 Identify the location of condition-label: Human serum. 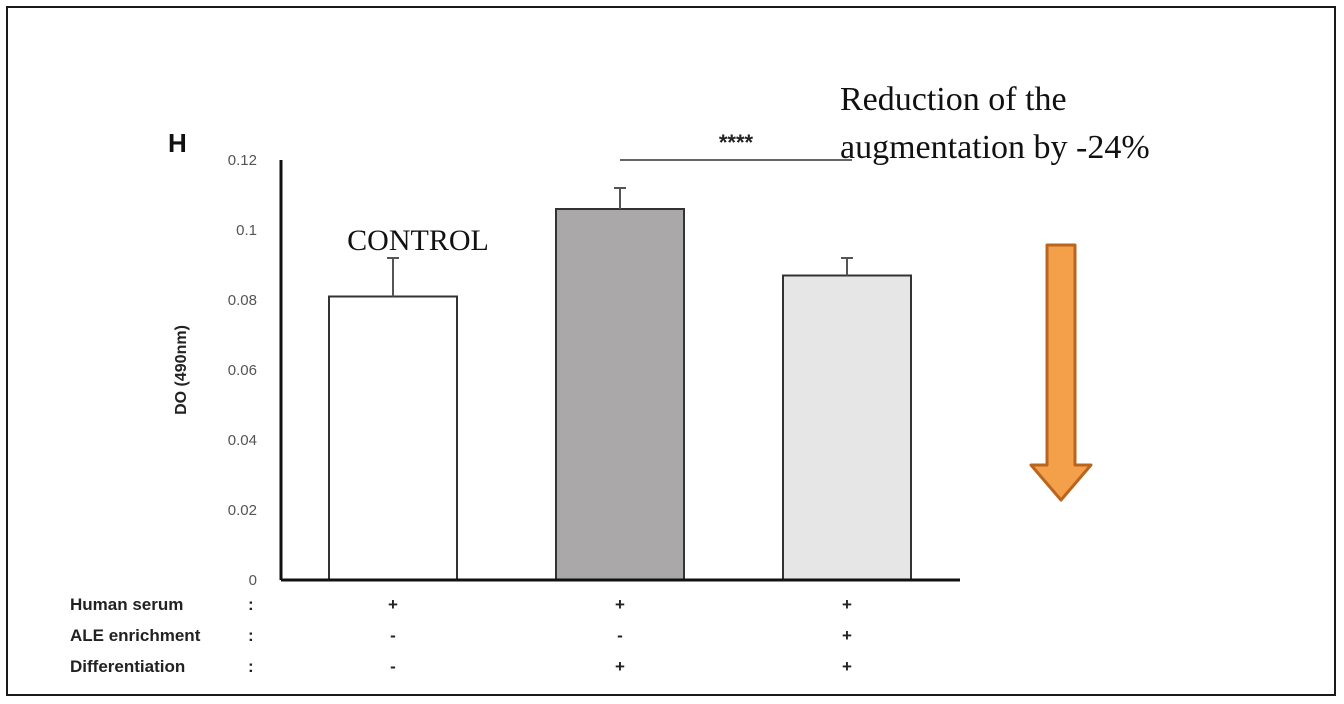
(126, 604).